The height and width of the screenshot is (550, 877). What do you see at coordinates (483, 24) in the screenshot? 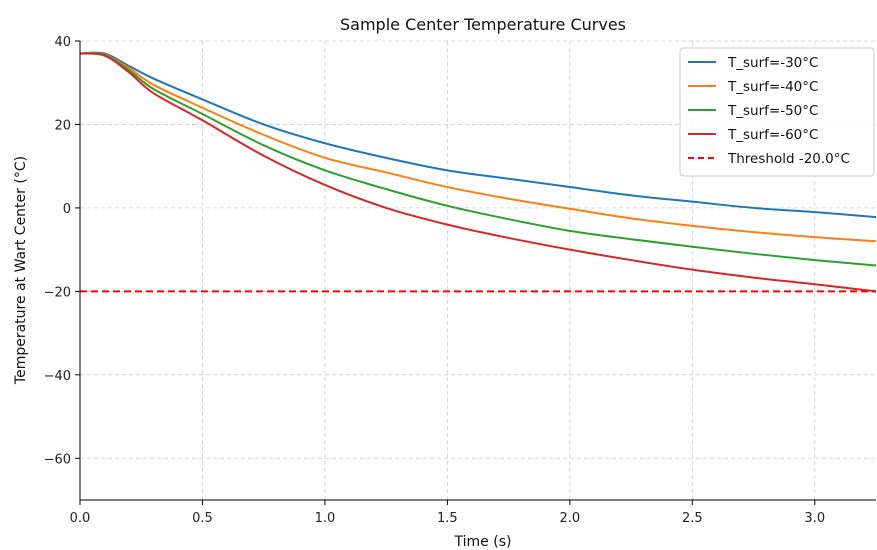
I see `chart-title: Sample Center Temperature Curves` at bounding box center [483, 24].